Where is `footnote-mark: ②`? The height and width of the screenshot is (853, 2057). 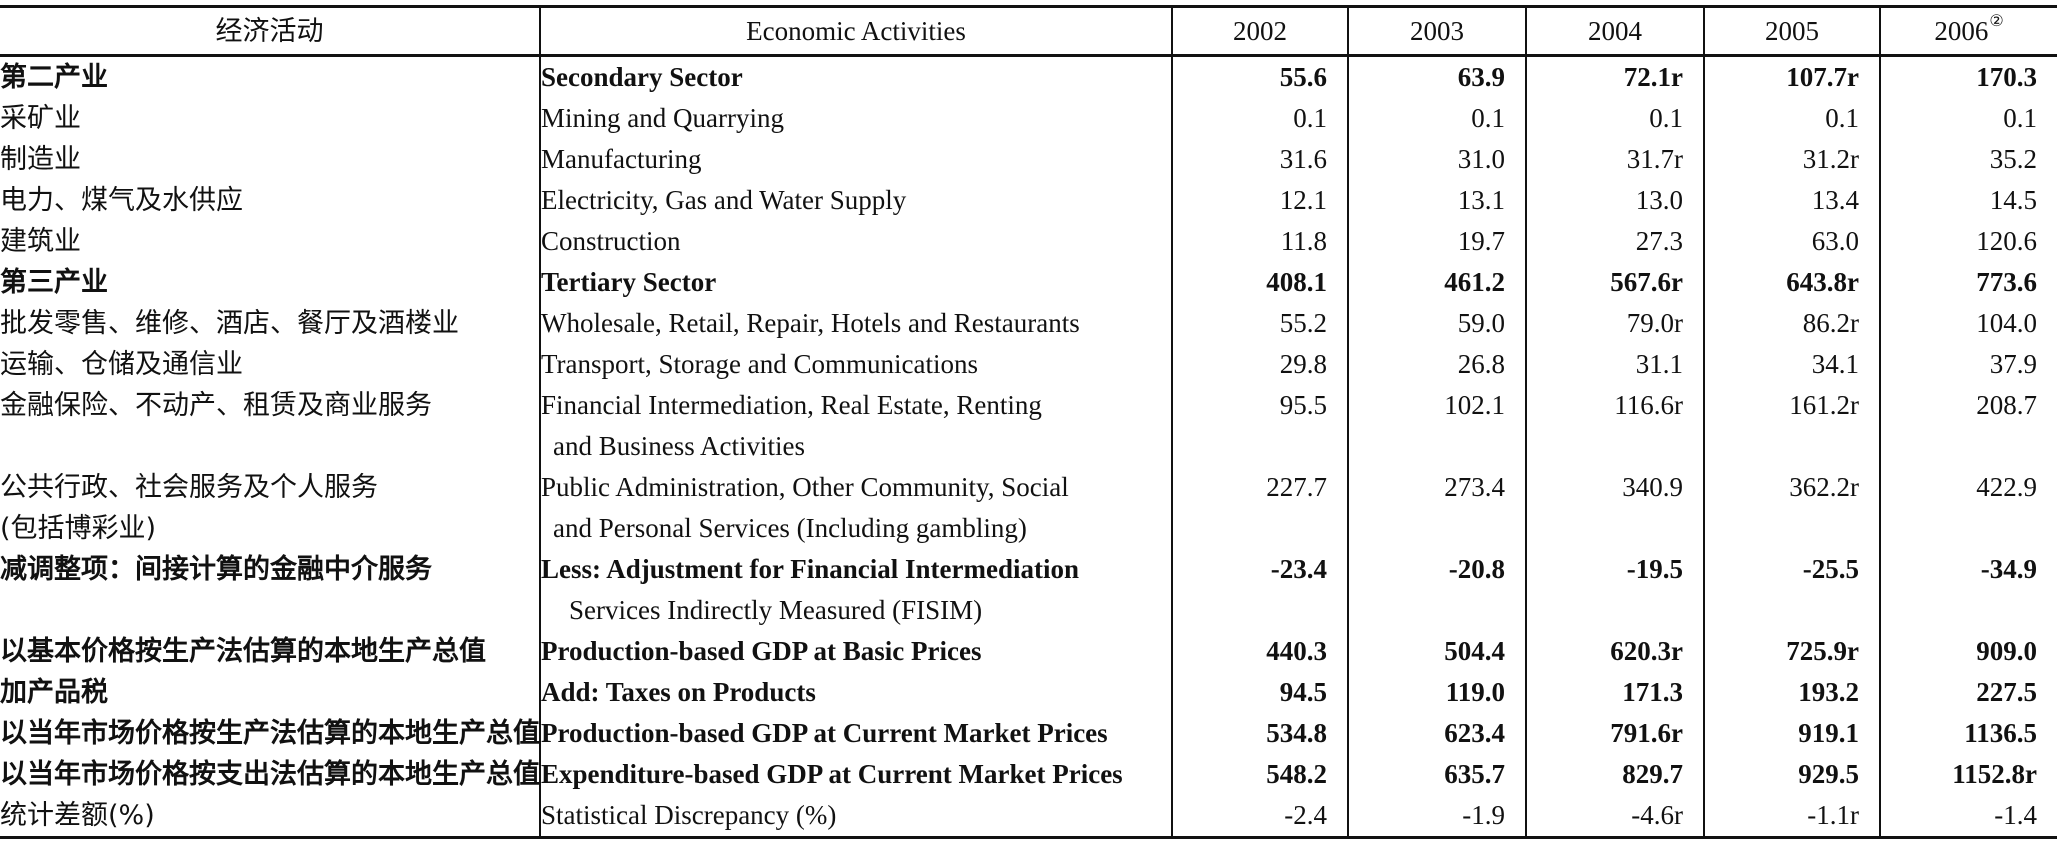
footnote-mark: ② is located at coordinates (1996, 21).